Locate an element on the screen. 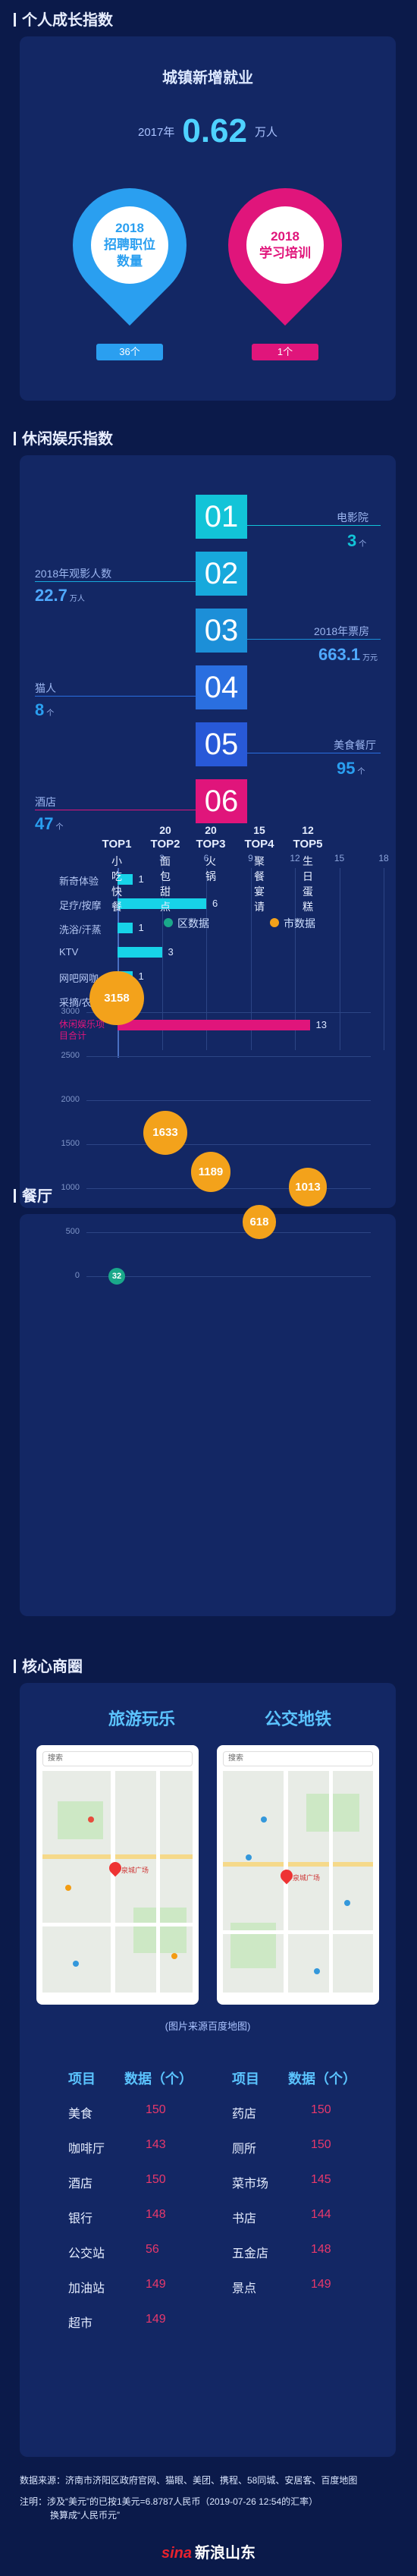 The width and height of the screenshot is (417, 2576). bar-category: 网吧网咖 is located at coordinates (79, 978).